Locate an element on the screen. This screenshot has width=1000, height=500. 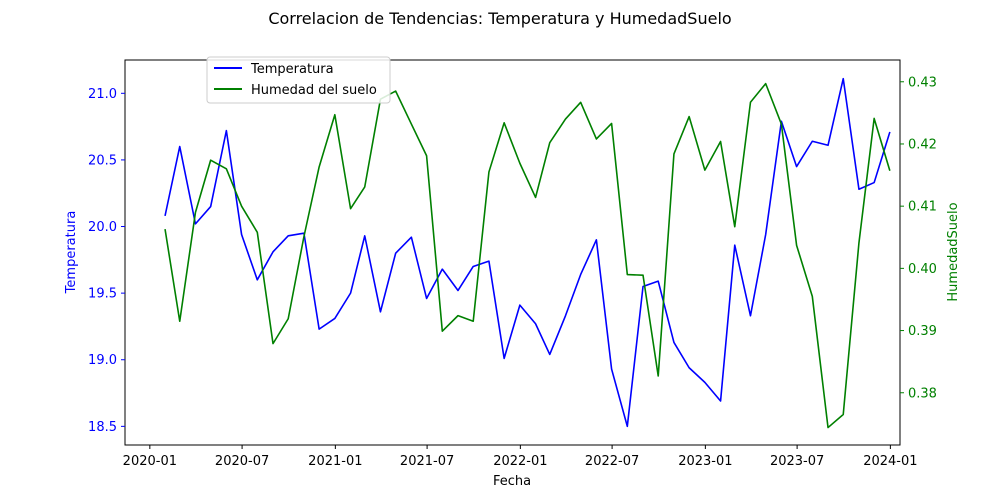
y-right-tick-label: 0.38 is located at coordinates (922, 393).